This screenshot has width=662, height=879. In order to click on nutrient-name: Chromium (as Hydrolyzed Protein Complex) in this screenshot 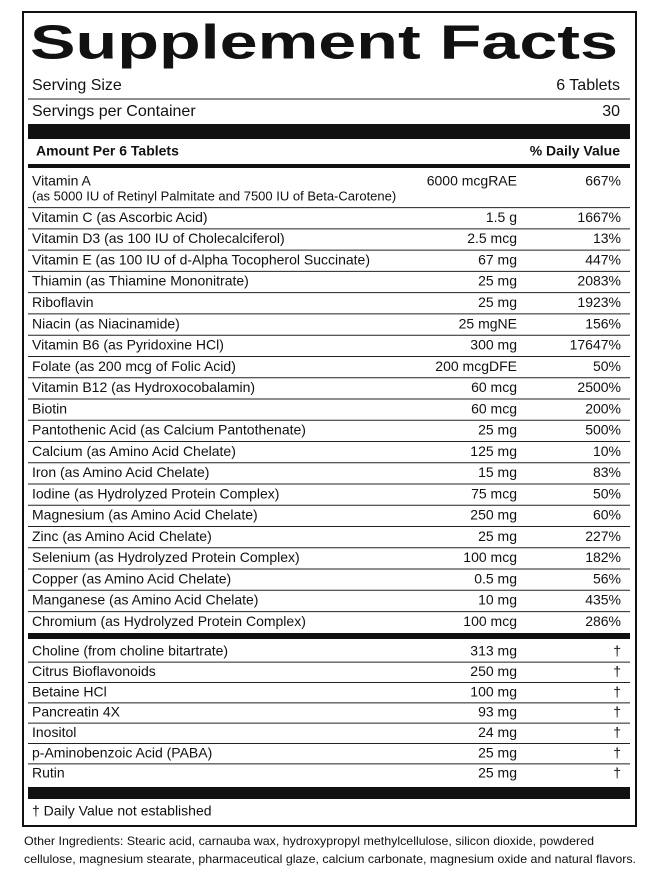, I will do `click(169, 621)`.